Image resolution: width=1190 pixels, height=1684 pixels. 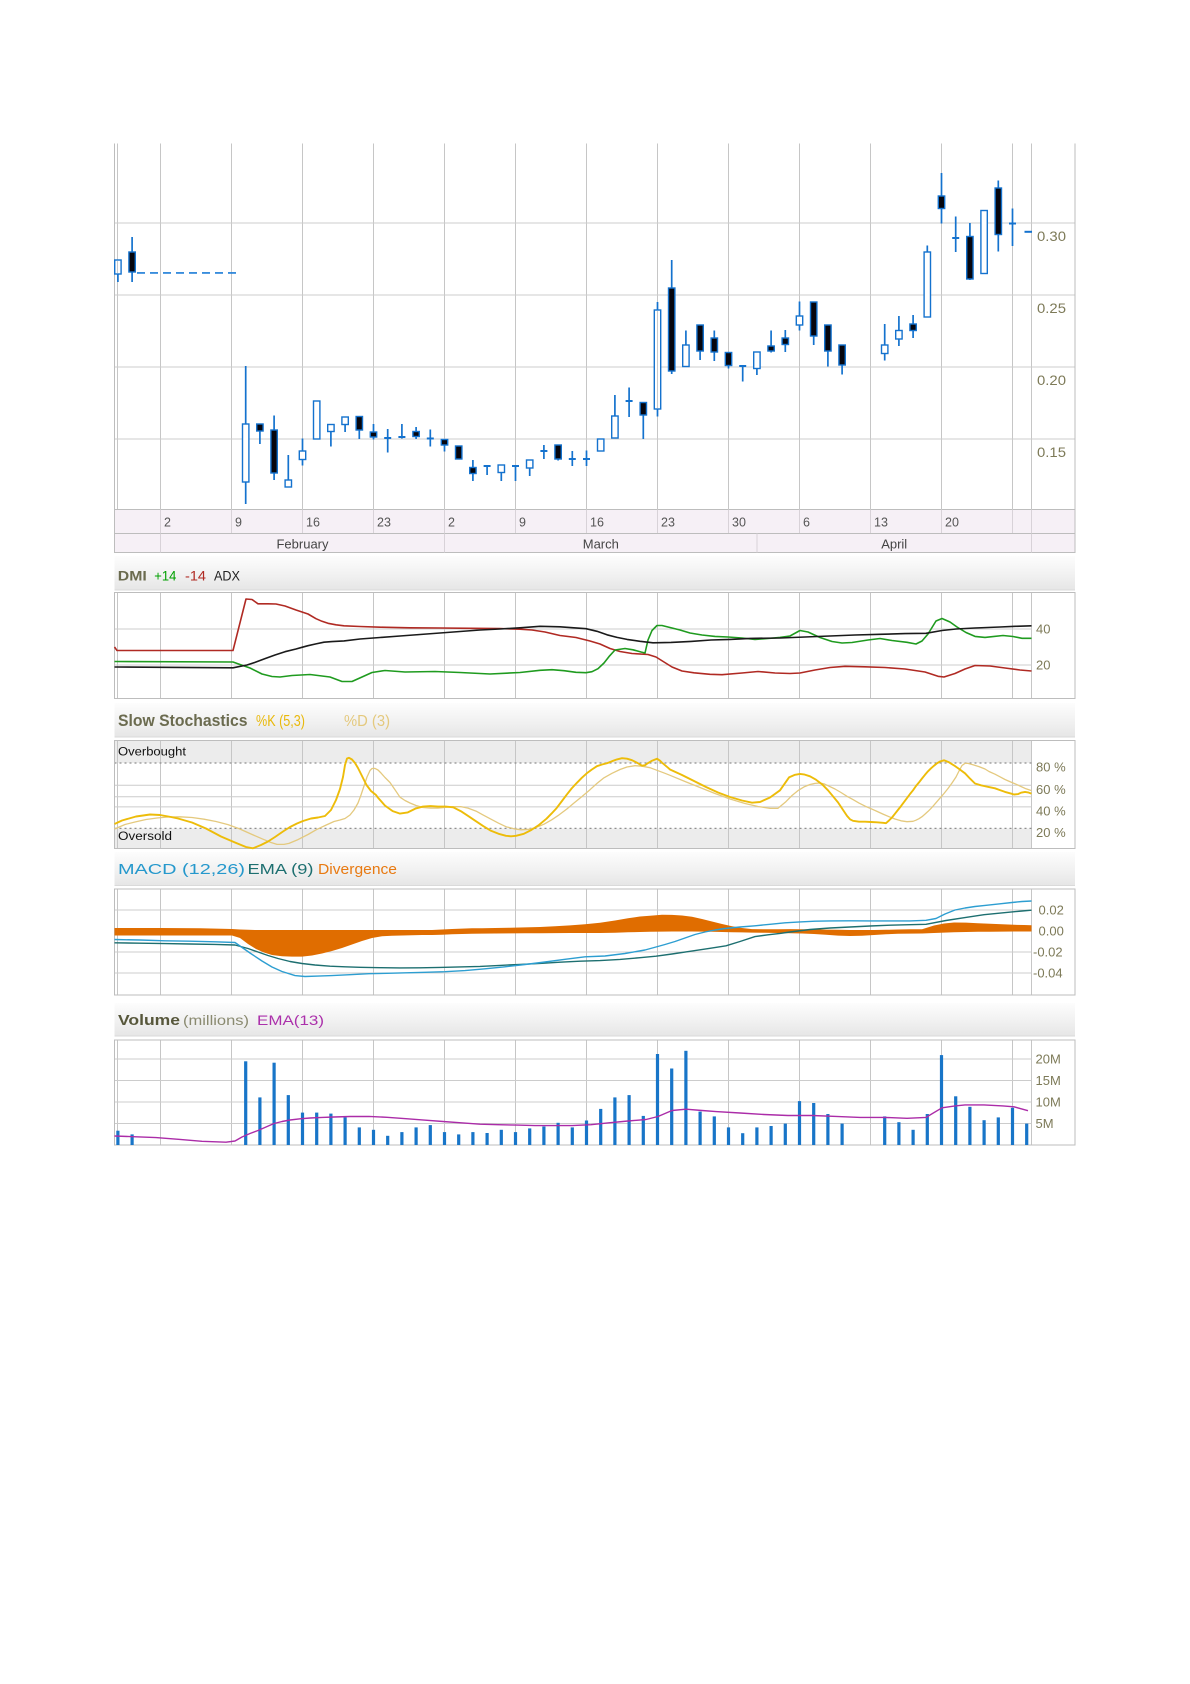 I want to click on svg-text: 0.25, so click(x=1051, y=308).